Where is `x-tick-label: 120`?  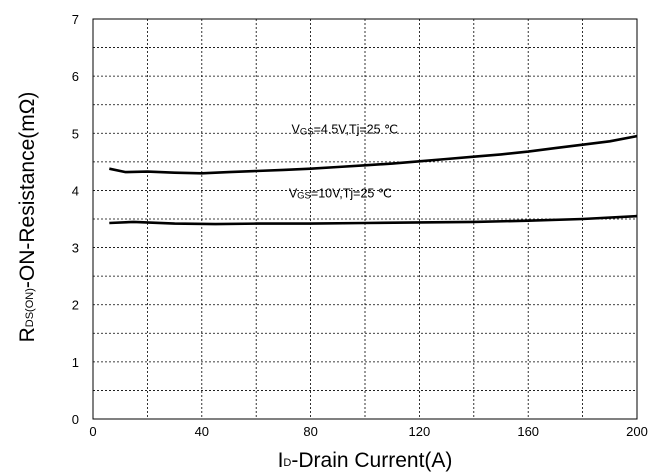
x-tick-label: 120 is located at coordinates (420, 431).